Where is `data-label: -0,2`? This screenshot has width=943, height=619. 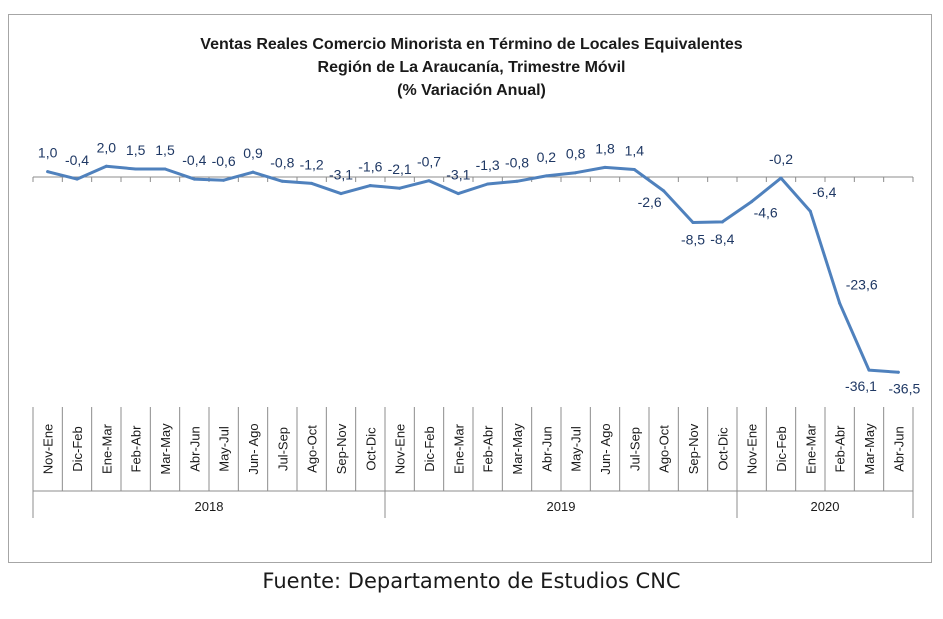 data-label: -0,2 is located at coordinates (781, 159).